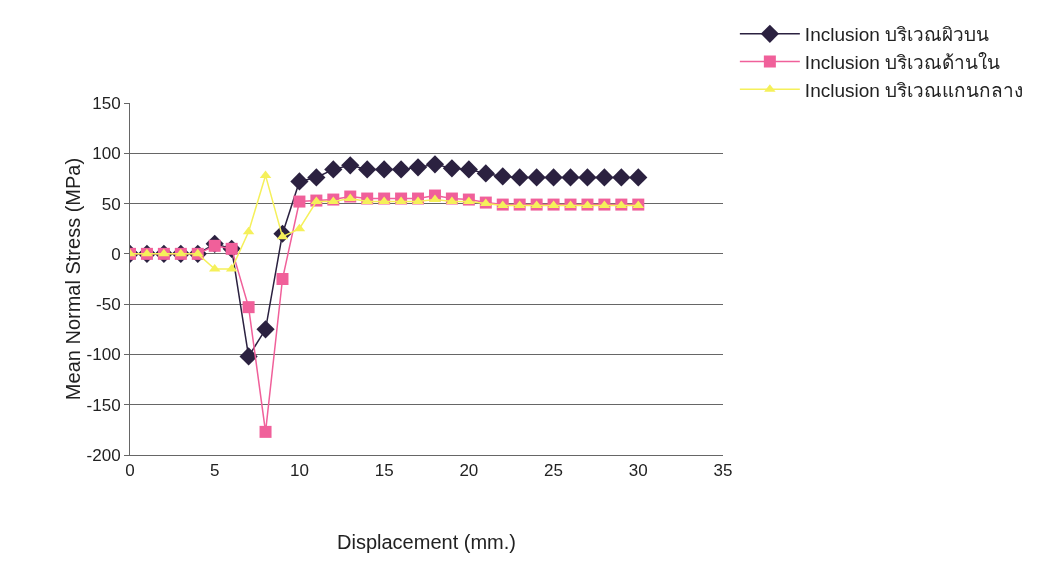 The height and width of the screenshot is (561, 1041). I want to click on x-tick-label: 0, so click(130, 471).